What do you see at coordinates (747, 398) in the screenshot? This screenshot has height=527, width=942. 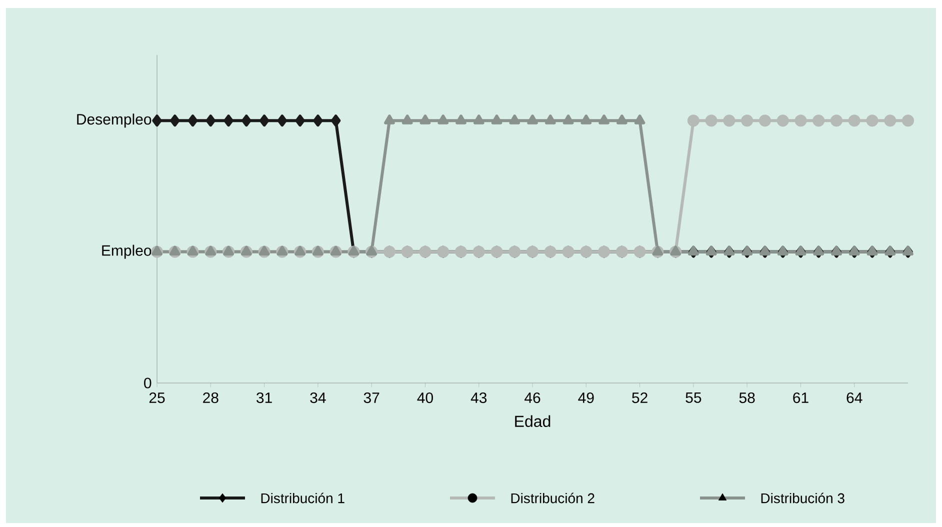 I see `x-tick-label: 58` at bounding box center [747, 398].